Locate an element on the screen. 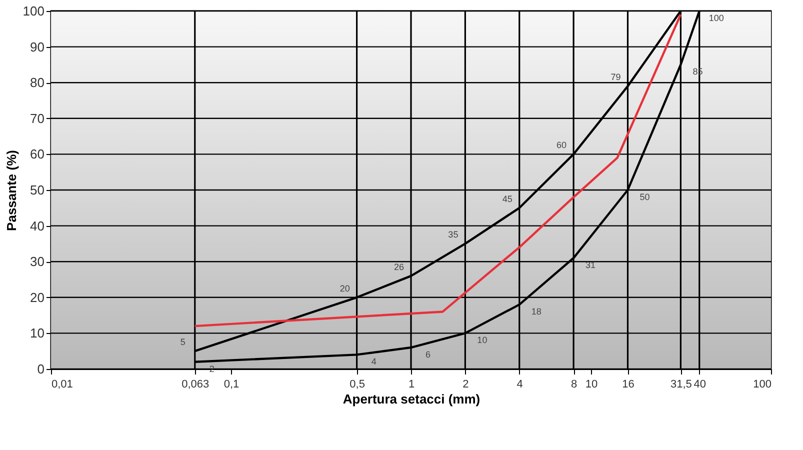  data-label: 4 is located at coordinates (373, 361).